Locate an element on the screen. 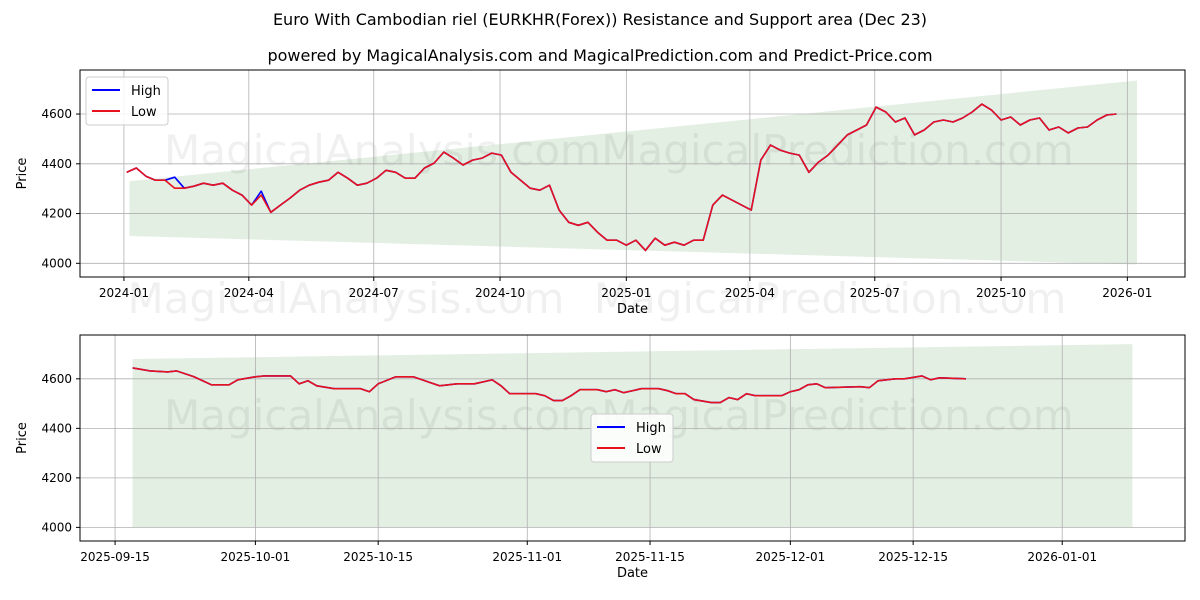  x-tick-label: 2026-01-01 is located at coordinates (1062, 557).